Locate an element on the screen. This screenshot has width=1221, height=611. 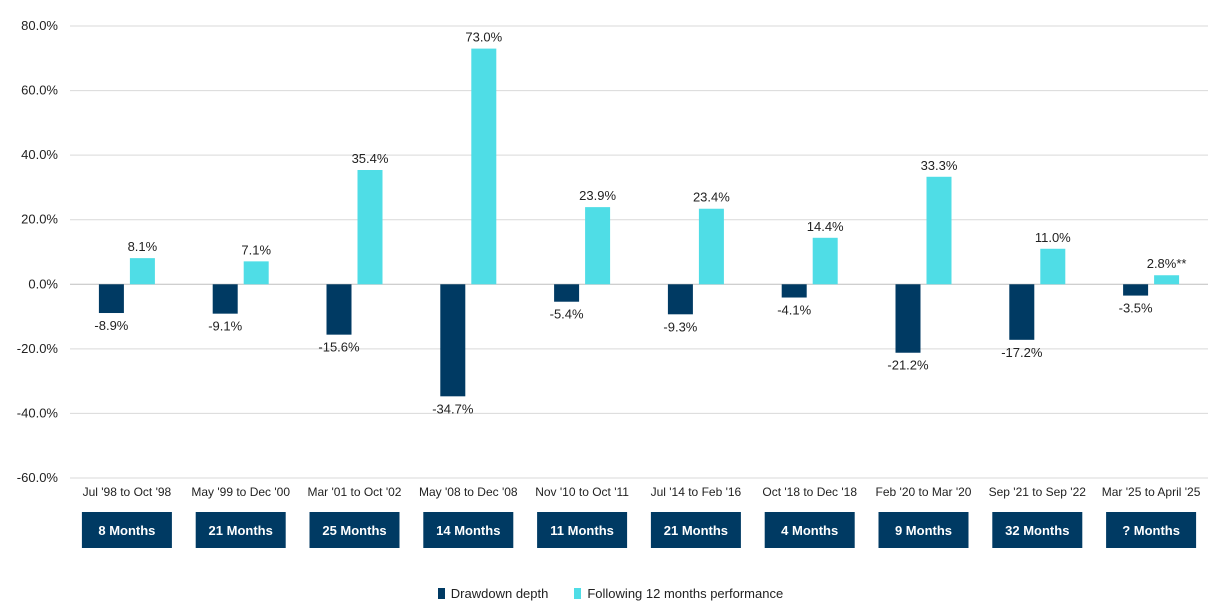
y-tick-label: 80.0% is located at coordinates (39, 25).